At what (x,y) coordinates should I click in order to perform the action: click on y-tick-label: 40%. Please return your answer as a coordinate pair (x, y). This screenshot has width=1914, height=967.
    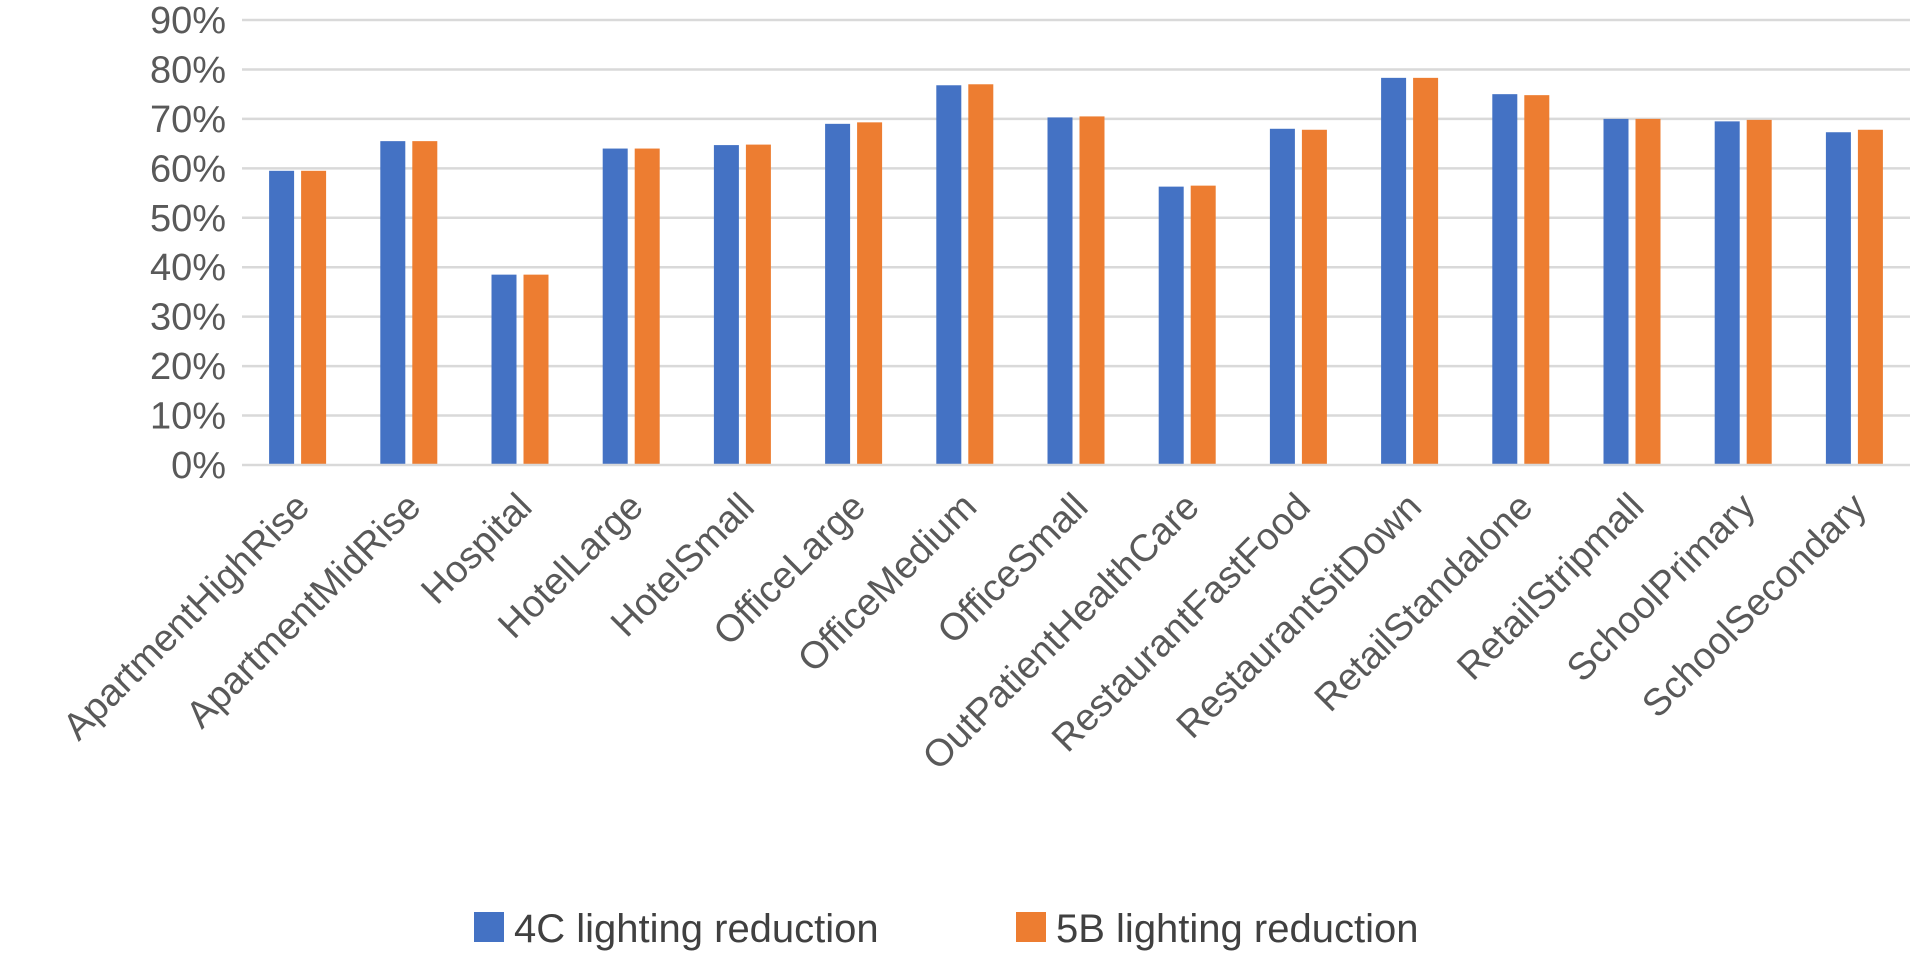
    Looking at the image, I should click on (188, 268).